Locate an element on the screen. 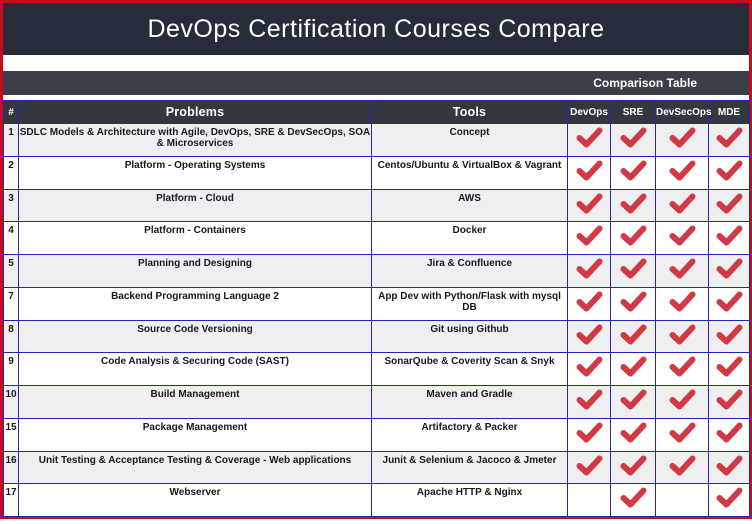  column-header-sre: SRE is located at coordinates (633, 112).